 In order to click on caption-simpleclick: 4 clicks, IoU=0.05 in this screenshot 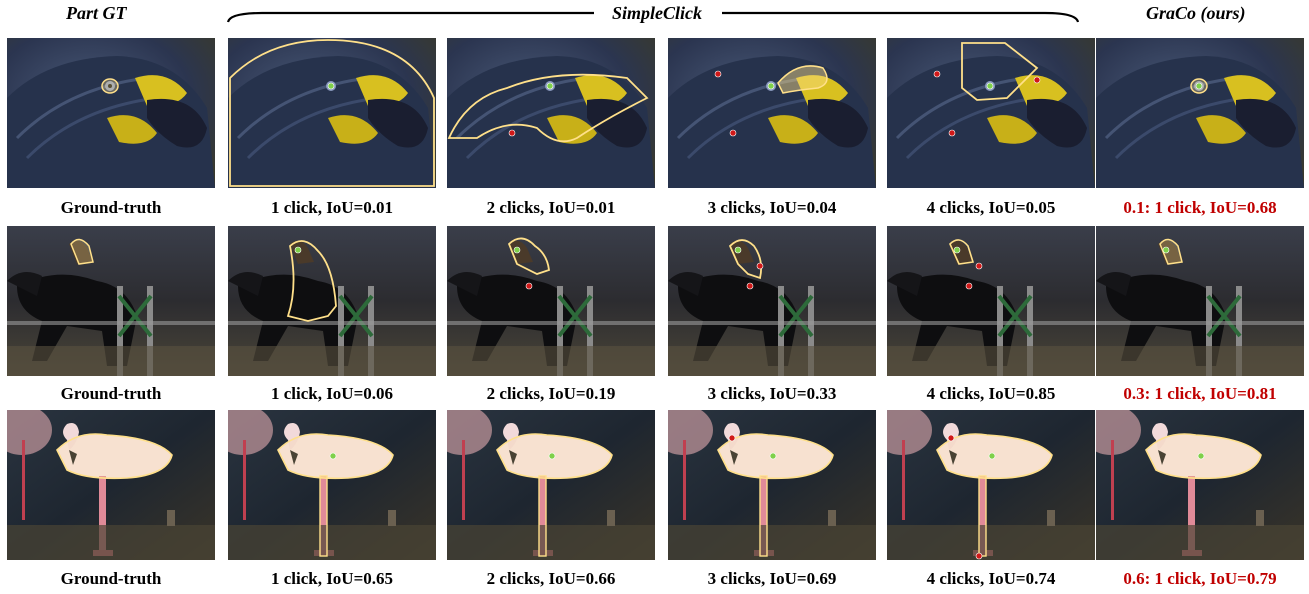, I will do `click(991, 207)`.